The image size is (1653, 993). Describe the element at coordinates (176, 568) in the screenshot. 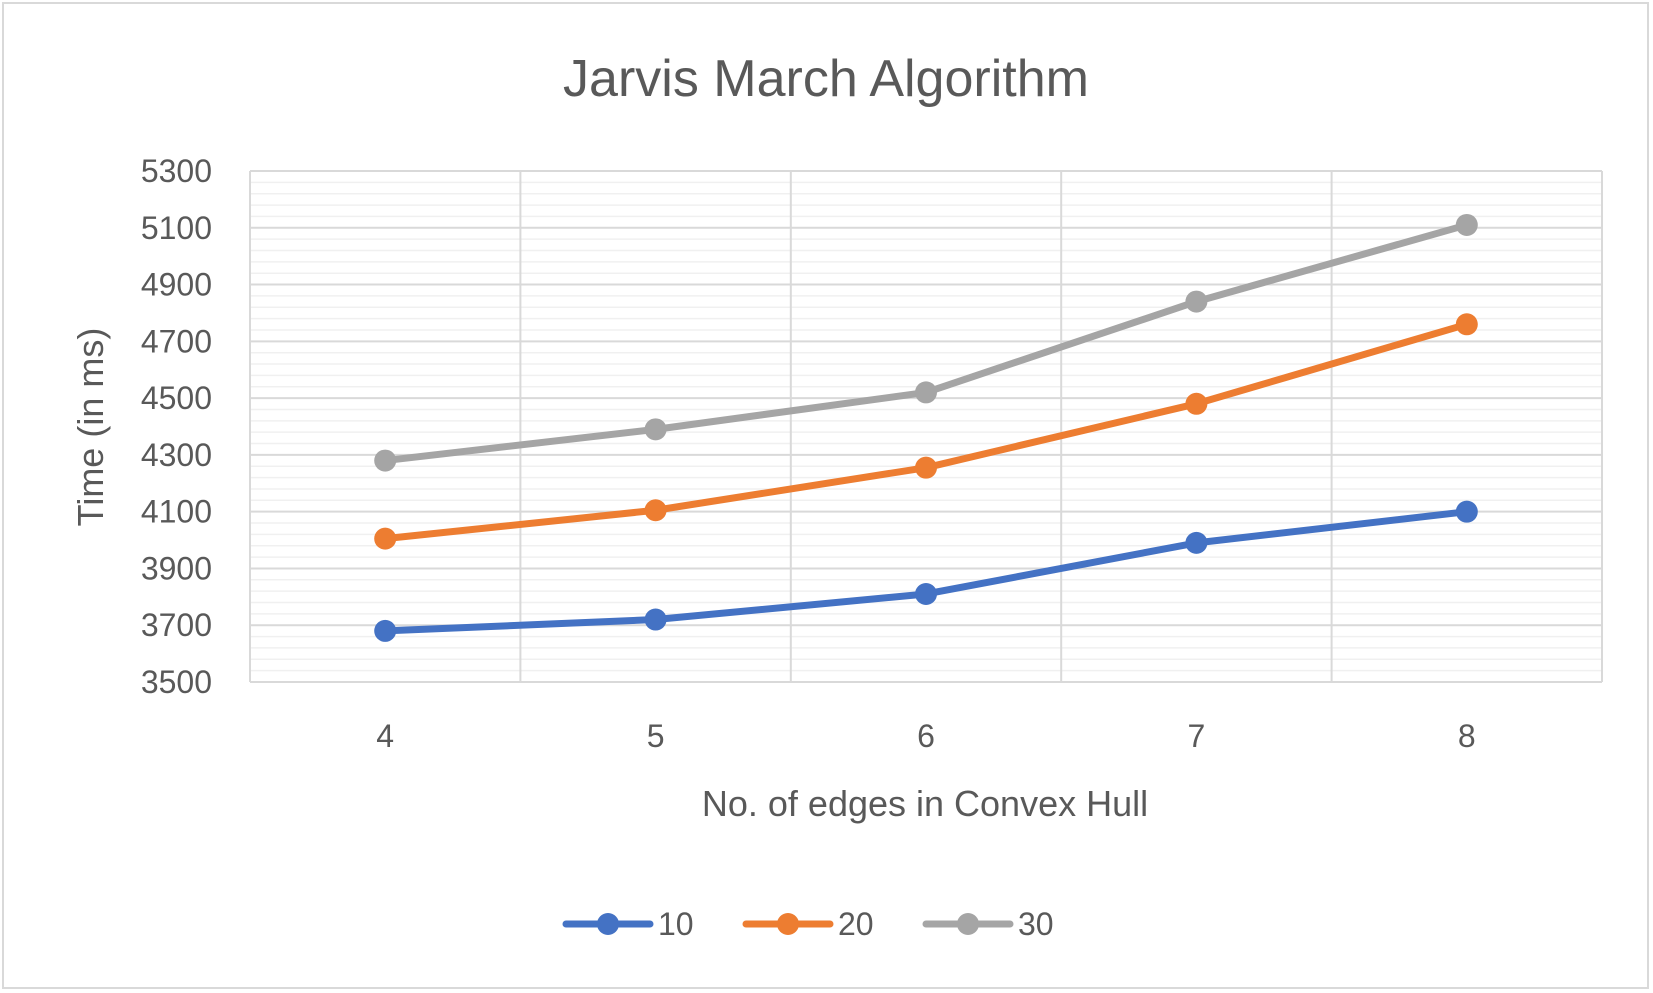

I see `y-tick-label: 3900` at that location.